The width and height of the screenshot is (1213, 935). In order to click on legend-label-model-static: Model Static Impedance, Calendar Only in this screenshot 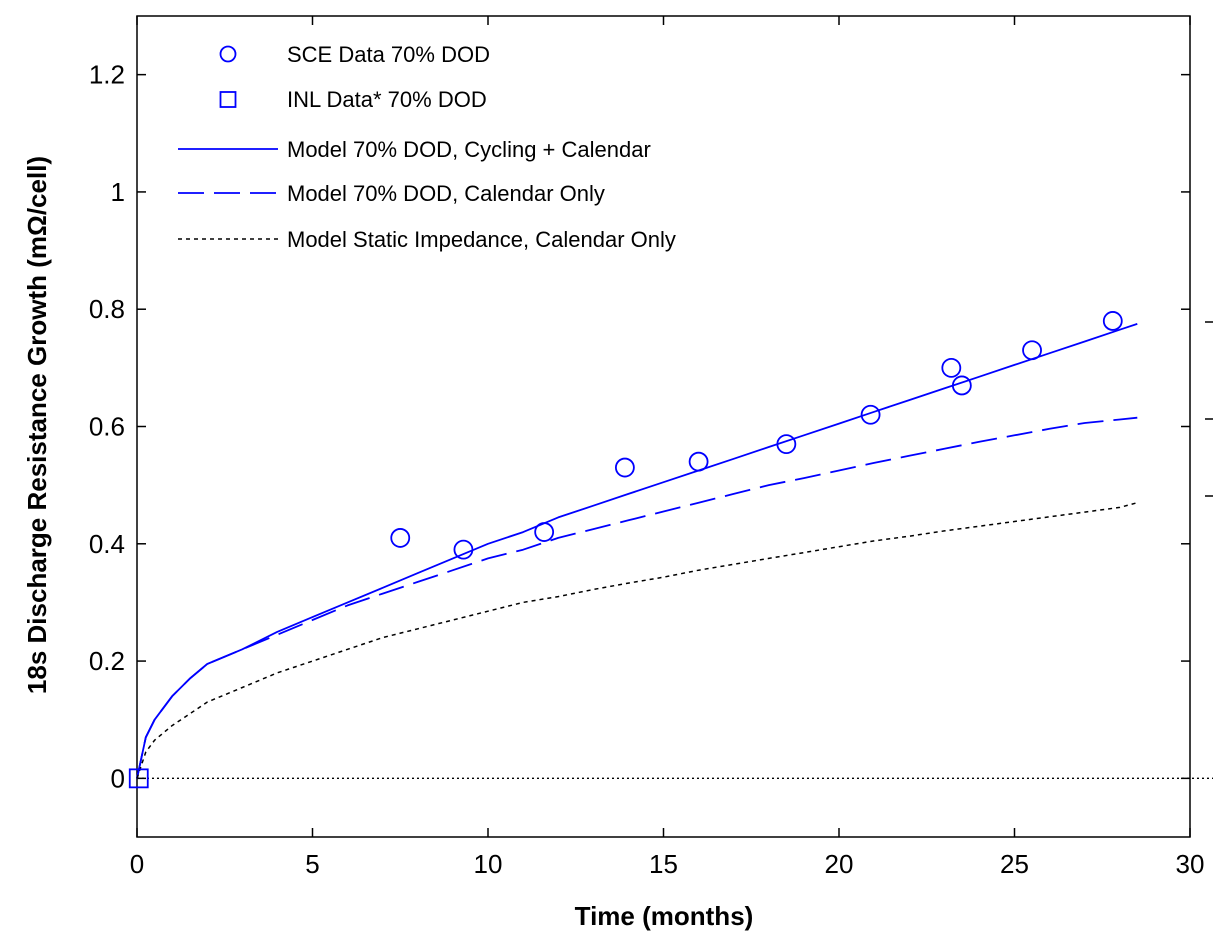, I will do `click(481, 239)`.